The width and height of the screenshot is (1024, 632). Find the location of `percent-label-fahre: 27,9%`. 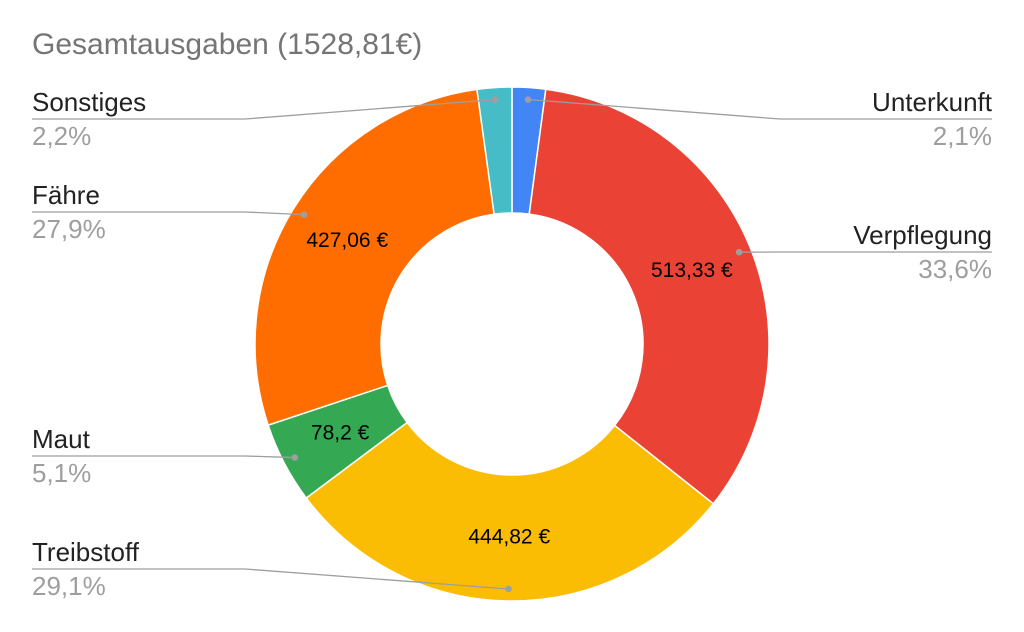

percent-label-fahre: 27,9% is located at coordinates (69, 229).